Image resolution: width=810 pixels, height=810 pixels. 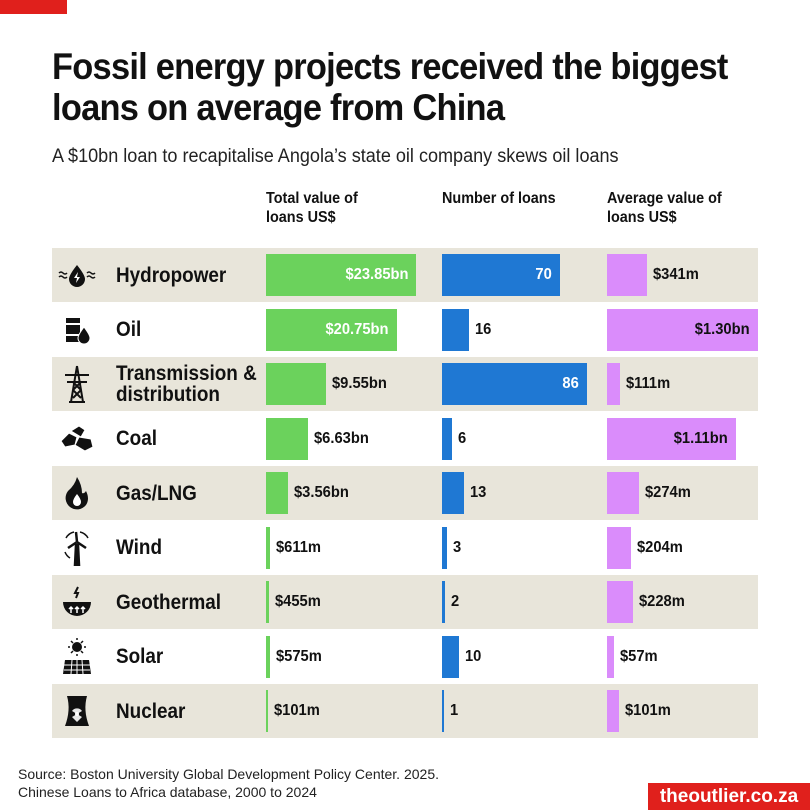 What do you see at coordinates (647, 710) in the screenshot?
I see `value-label-average: $101m` at bounding box center [647, 710].